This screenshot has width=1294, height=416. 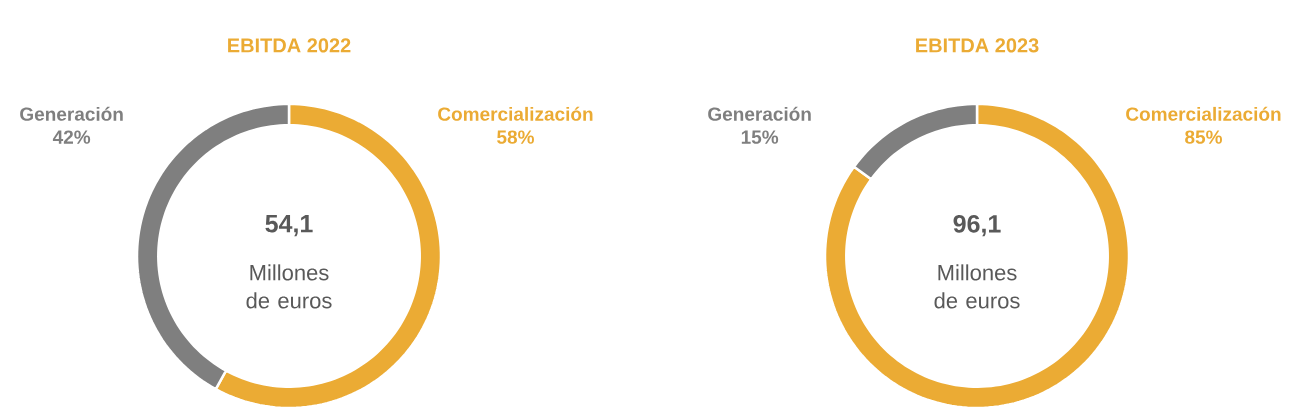 I want to click on text: 54,1, so click(x=289, y=226).